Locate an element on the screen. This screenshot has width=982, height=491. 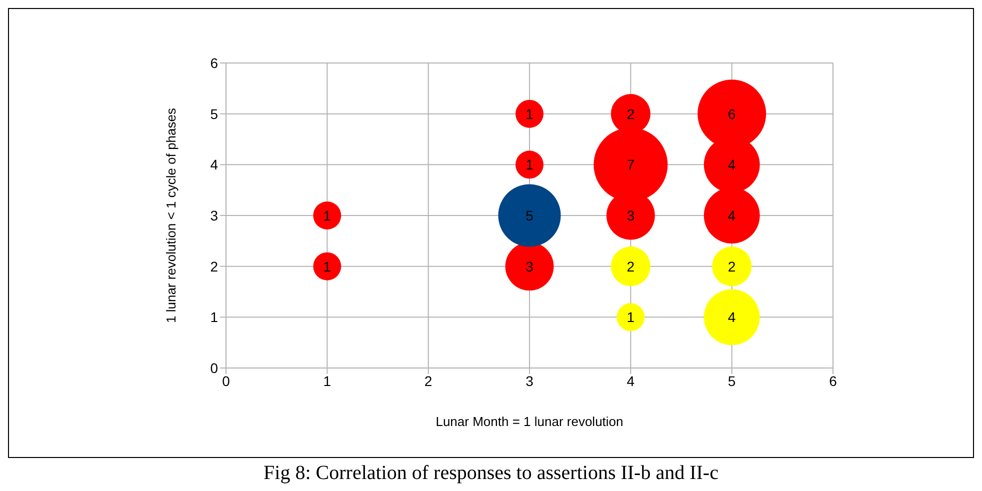
y-tick-label: 3 is located at coordinates (214, 215).